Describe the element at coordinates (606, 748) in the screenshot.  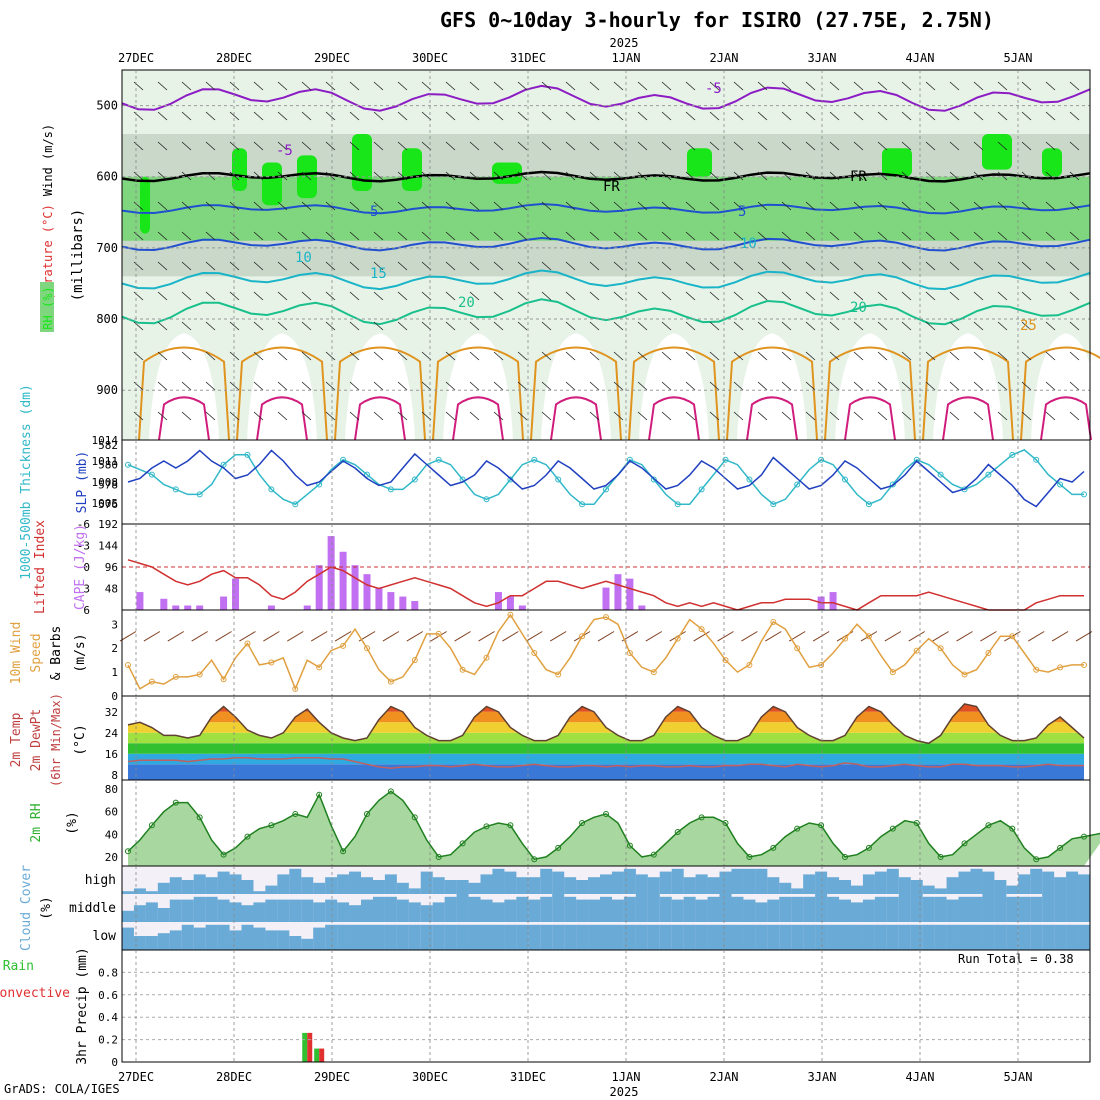
I see `temp-band` at that location.